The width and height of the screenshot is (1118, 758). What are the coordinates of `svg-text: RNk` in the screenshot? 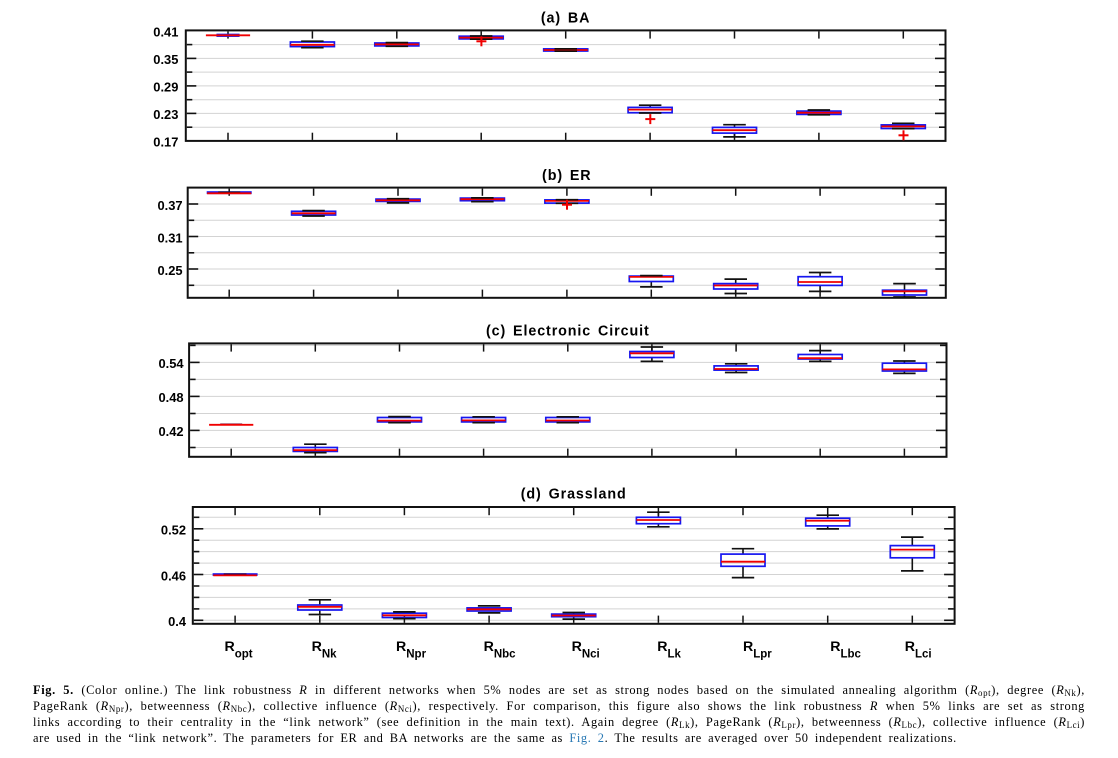 It's located at (325, 650).